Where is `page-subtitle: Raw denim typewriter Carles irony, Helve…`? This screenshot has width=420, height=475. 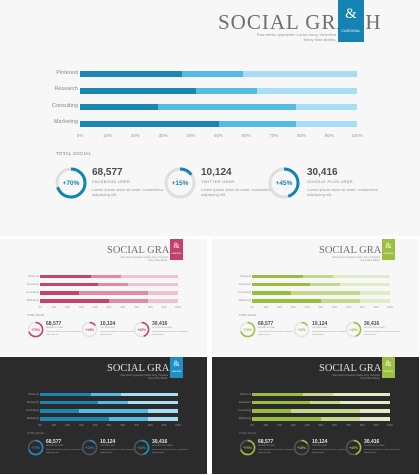 page-subtitle: Raw denim typewriter Carles irony, Helve… is located at coordinates (296, 37).